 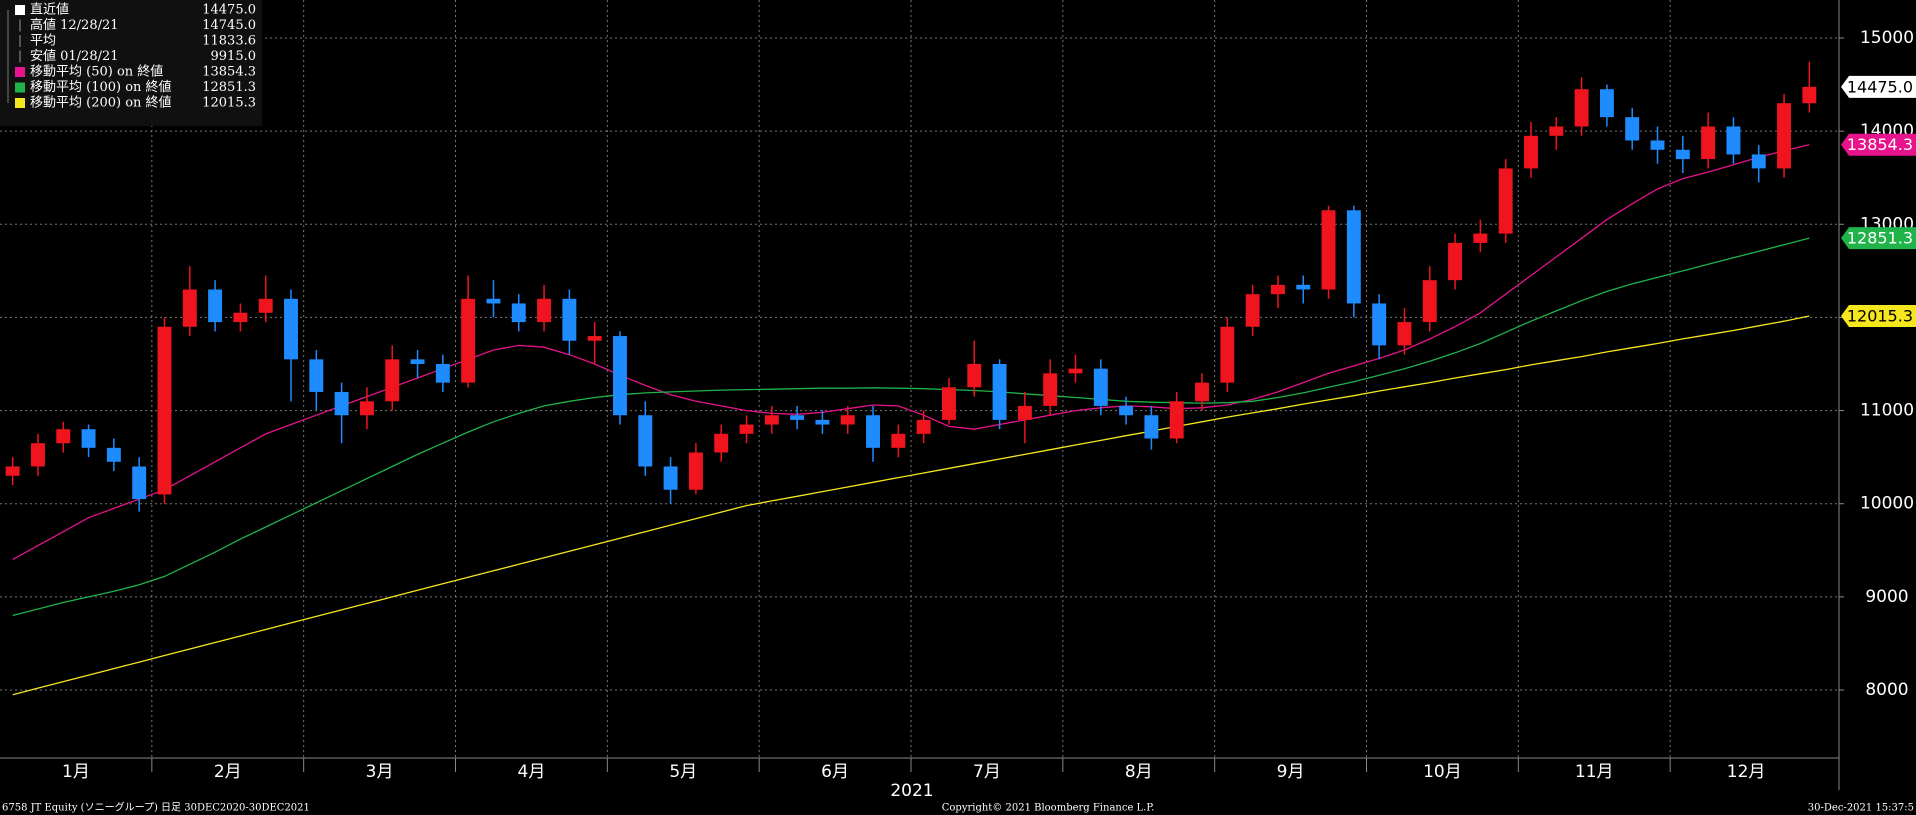 What do you see at coordinates (229, 25) in the screenshot?
I see `legend-value: 14745.0` at bounding box center [229, 25].